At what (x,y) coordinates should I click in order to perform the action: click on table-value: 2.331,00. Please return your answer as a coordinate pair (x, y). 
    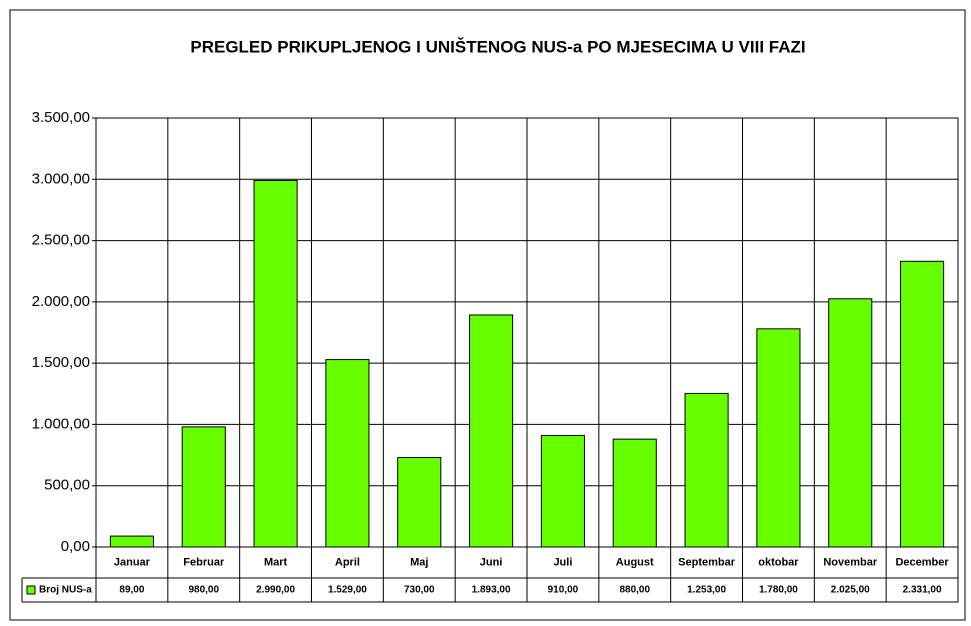
    Looking at the image, I should click on (922, 590).